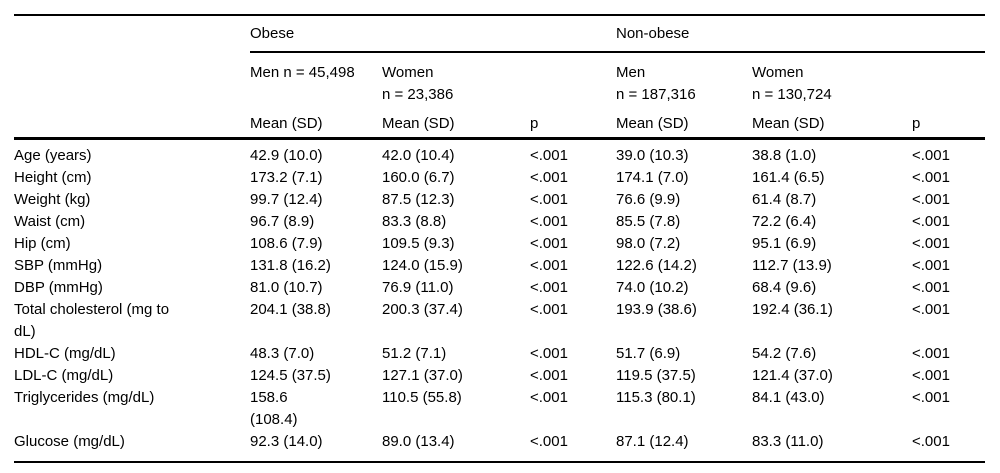 Image resolution: width=1000 pixels, height=473 pixels. I want to click on cell-nonobese-men-mean-sd: 174.1 (7.0), so click(652, 177).